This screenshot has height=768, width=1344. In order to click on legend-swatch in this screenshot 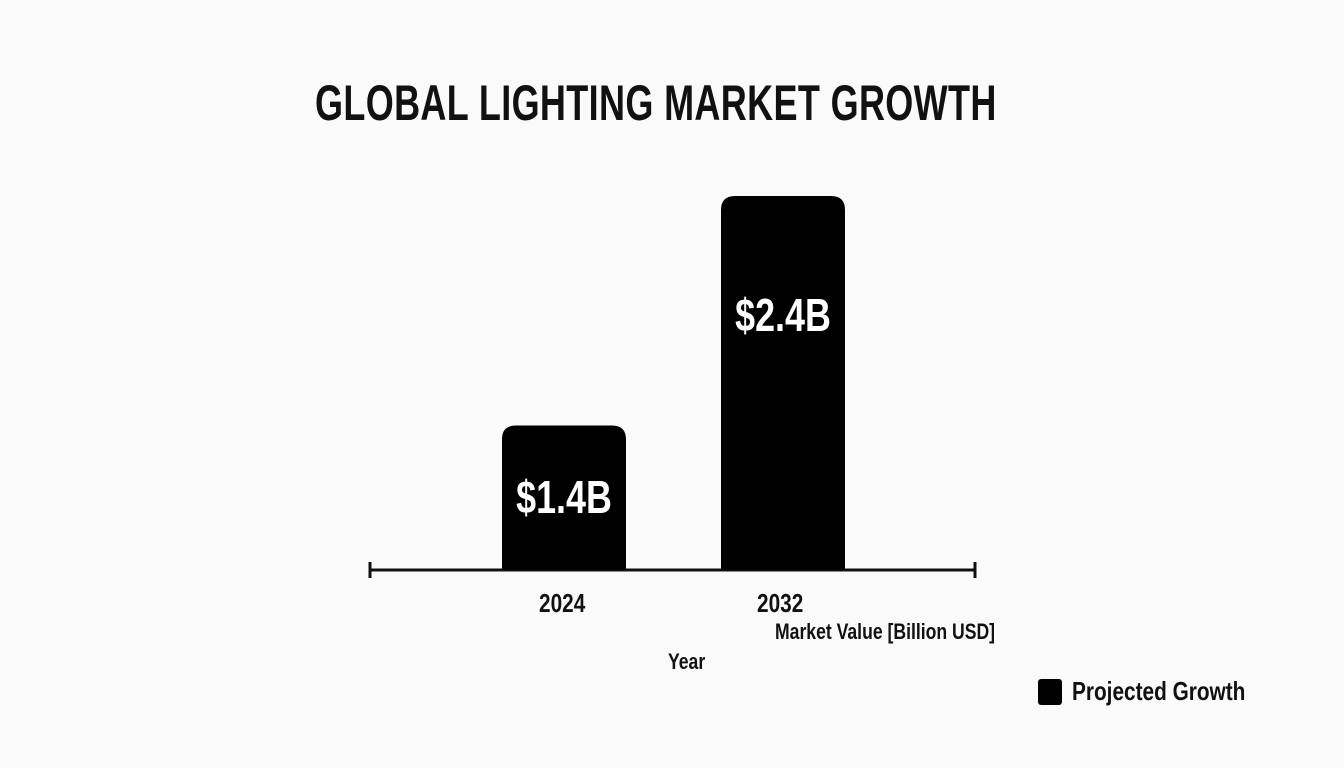, I will do `click(1050, 691)`.